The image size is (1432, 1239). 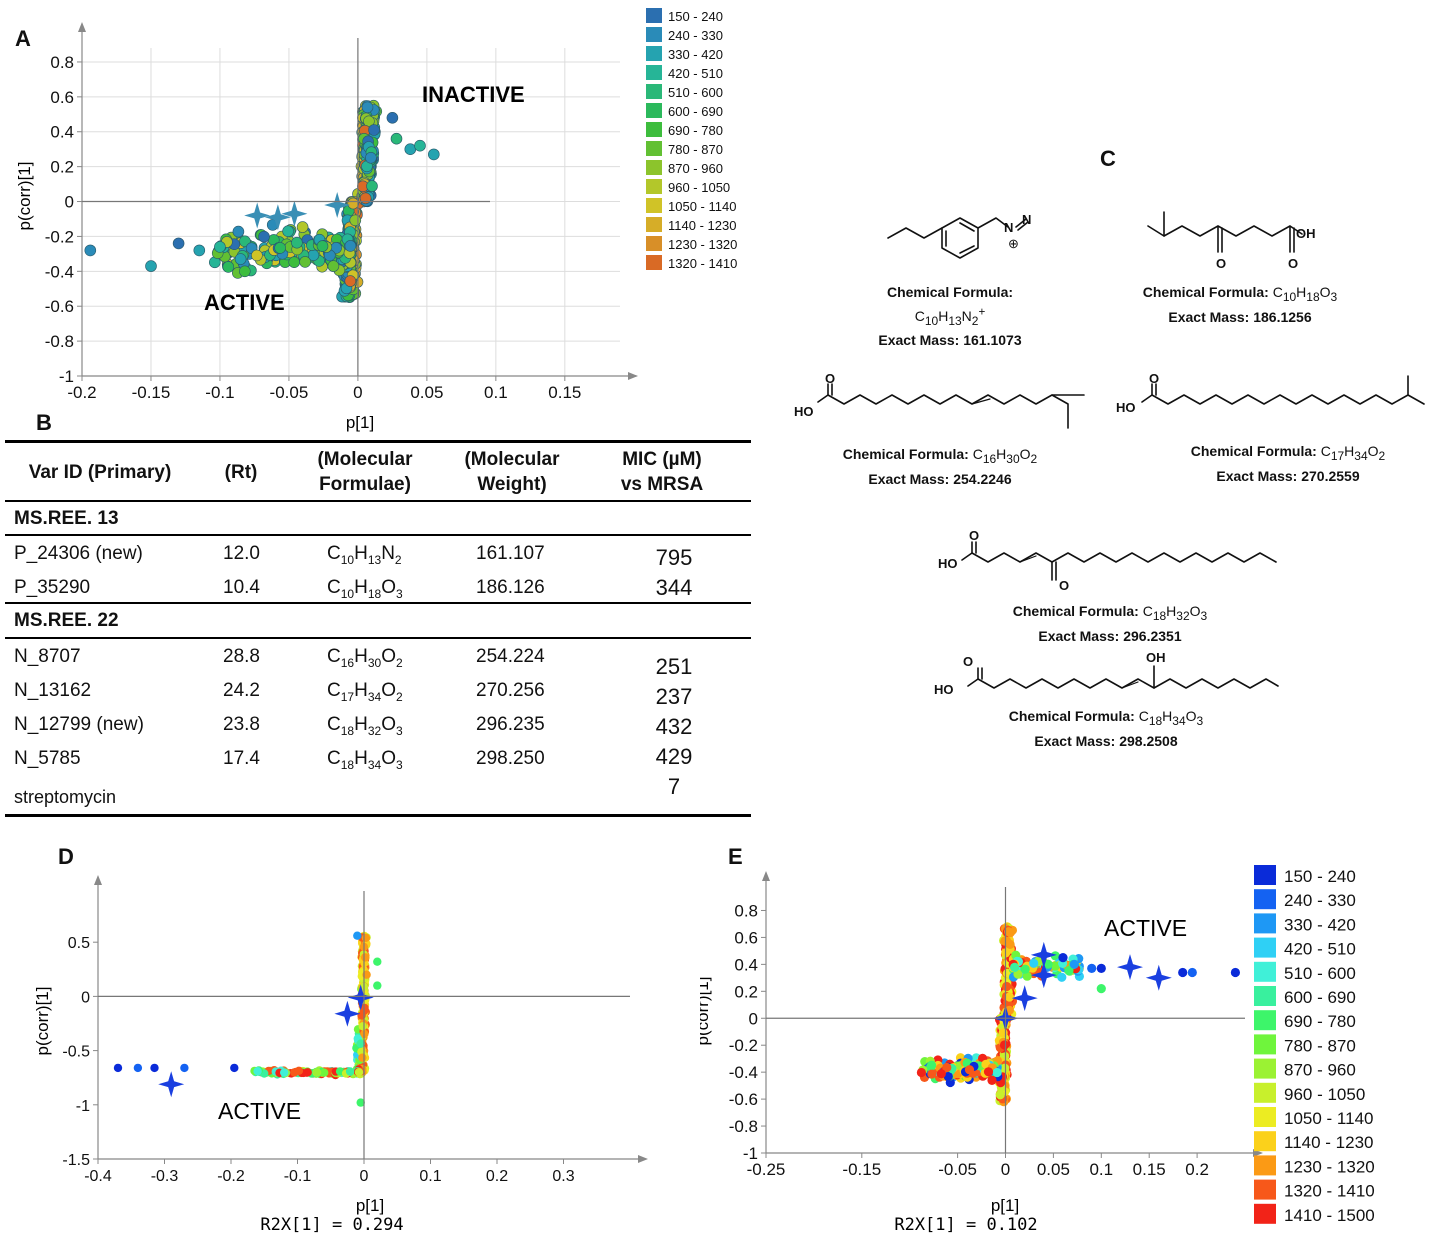 I want to click on cell-mw: 298.250, so click(x=510, y=758).